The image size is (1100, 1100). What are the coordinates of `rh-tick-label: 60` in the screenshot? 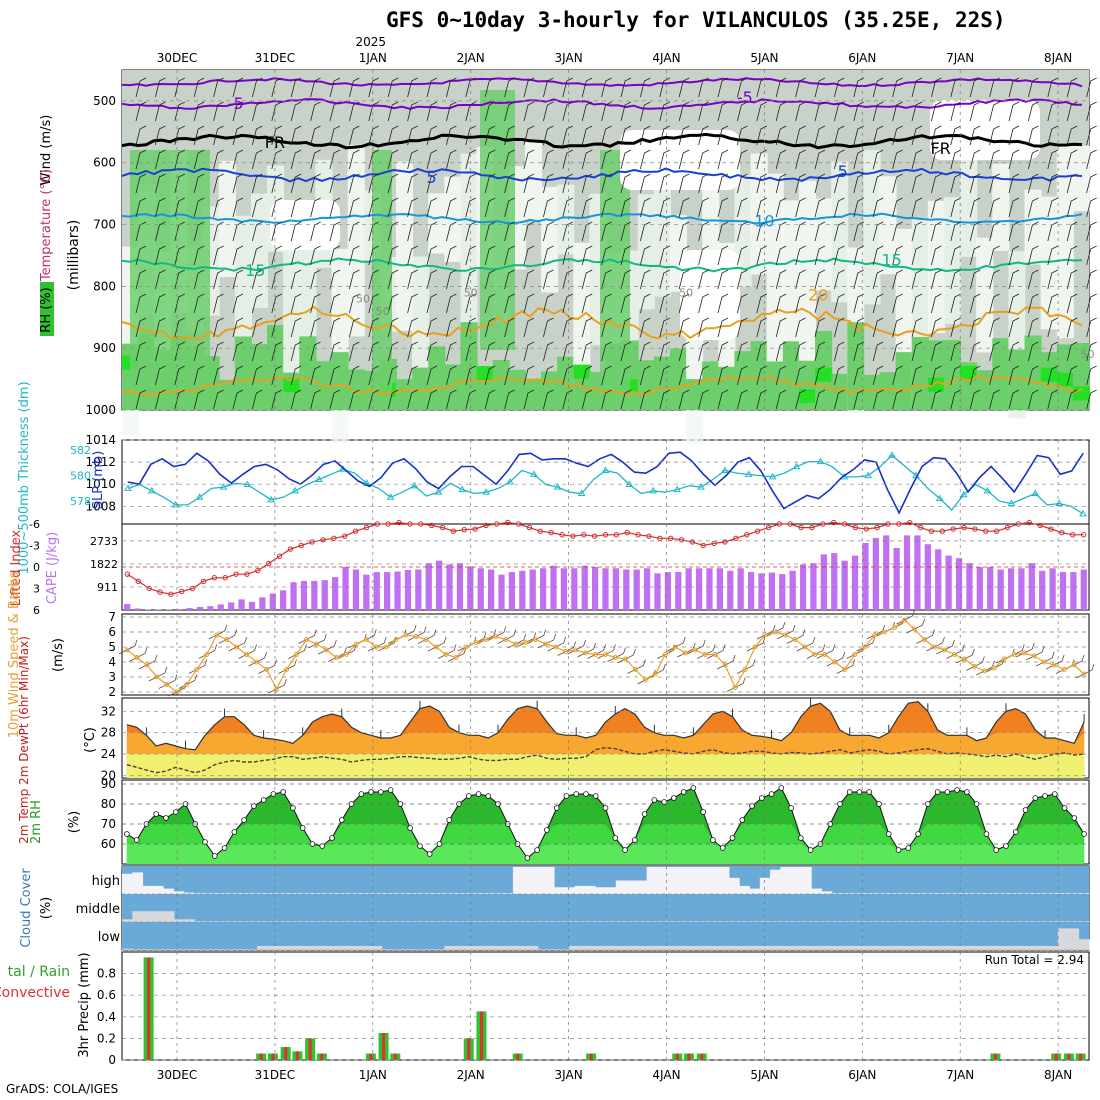 It's located at (108, 844).